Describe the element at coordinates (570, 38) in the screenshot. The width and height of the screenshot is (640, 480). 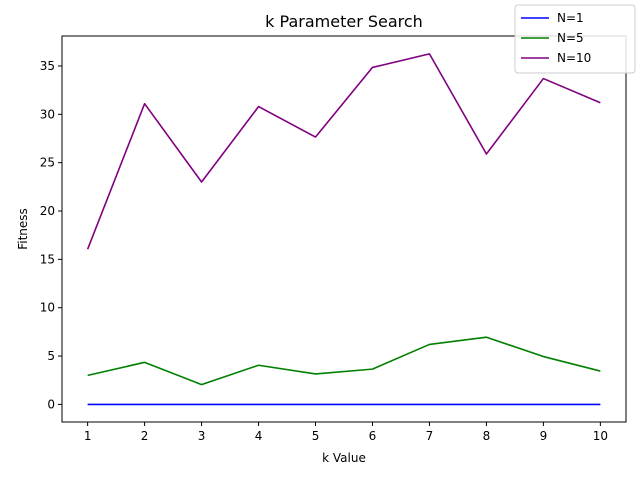
I see `legend-label: N=5` at that location.